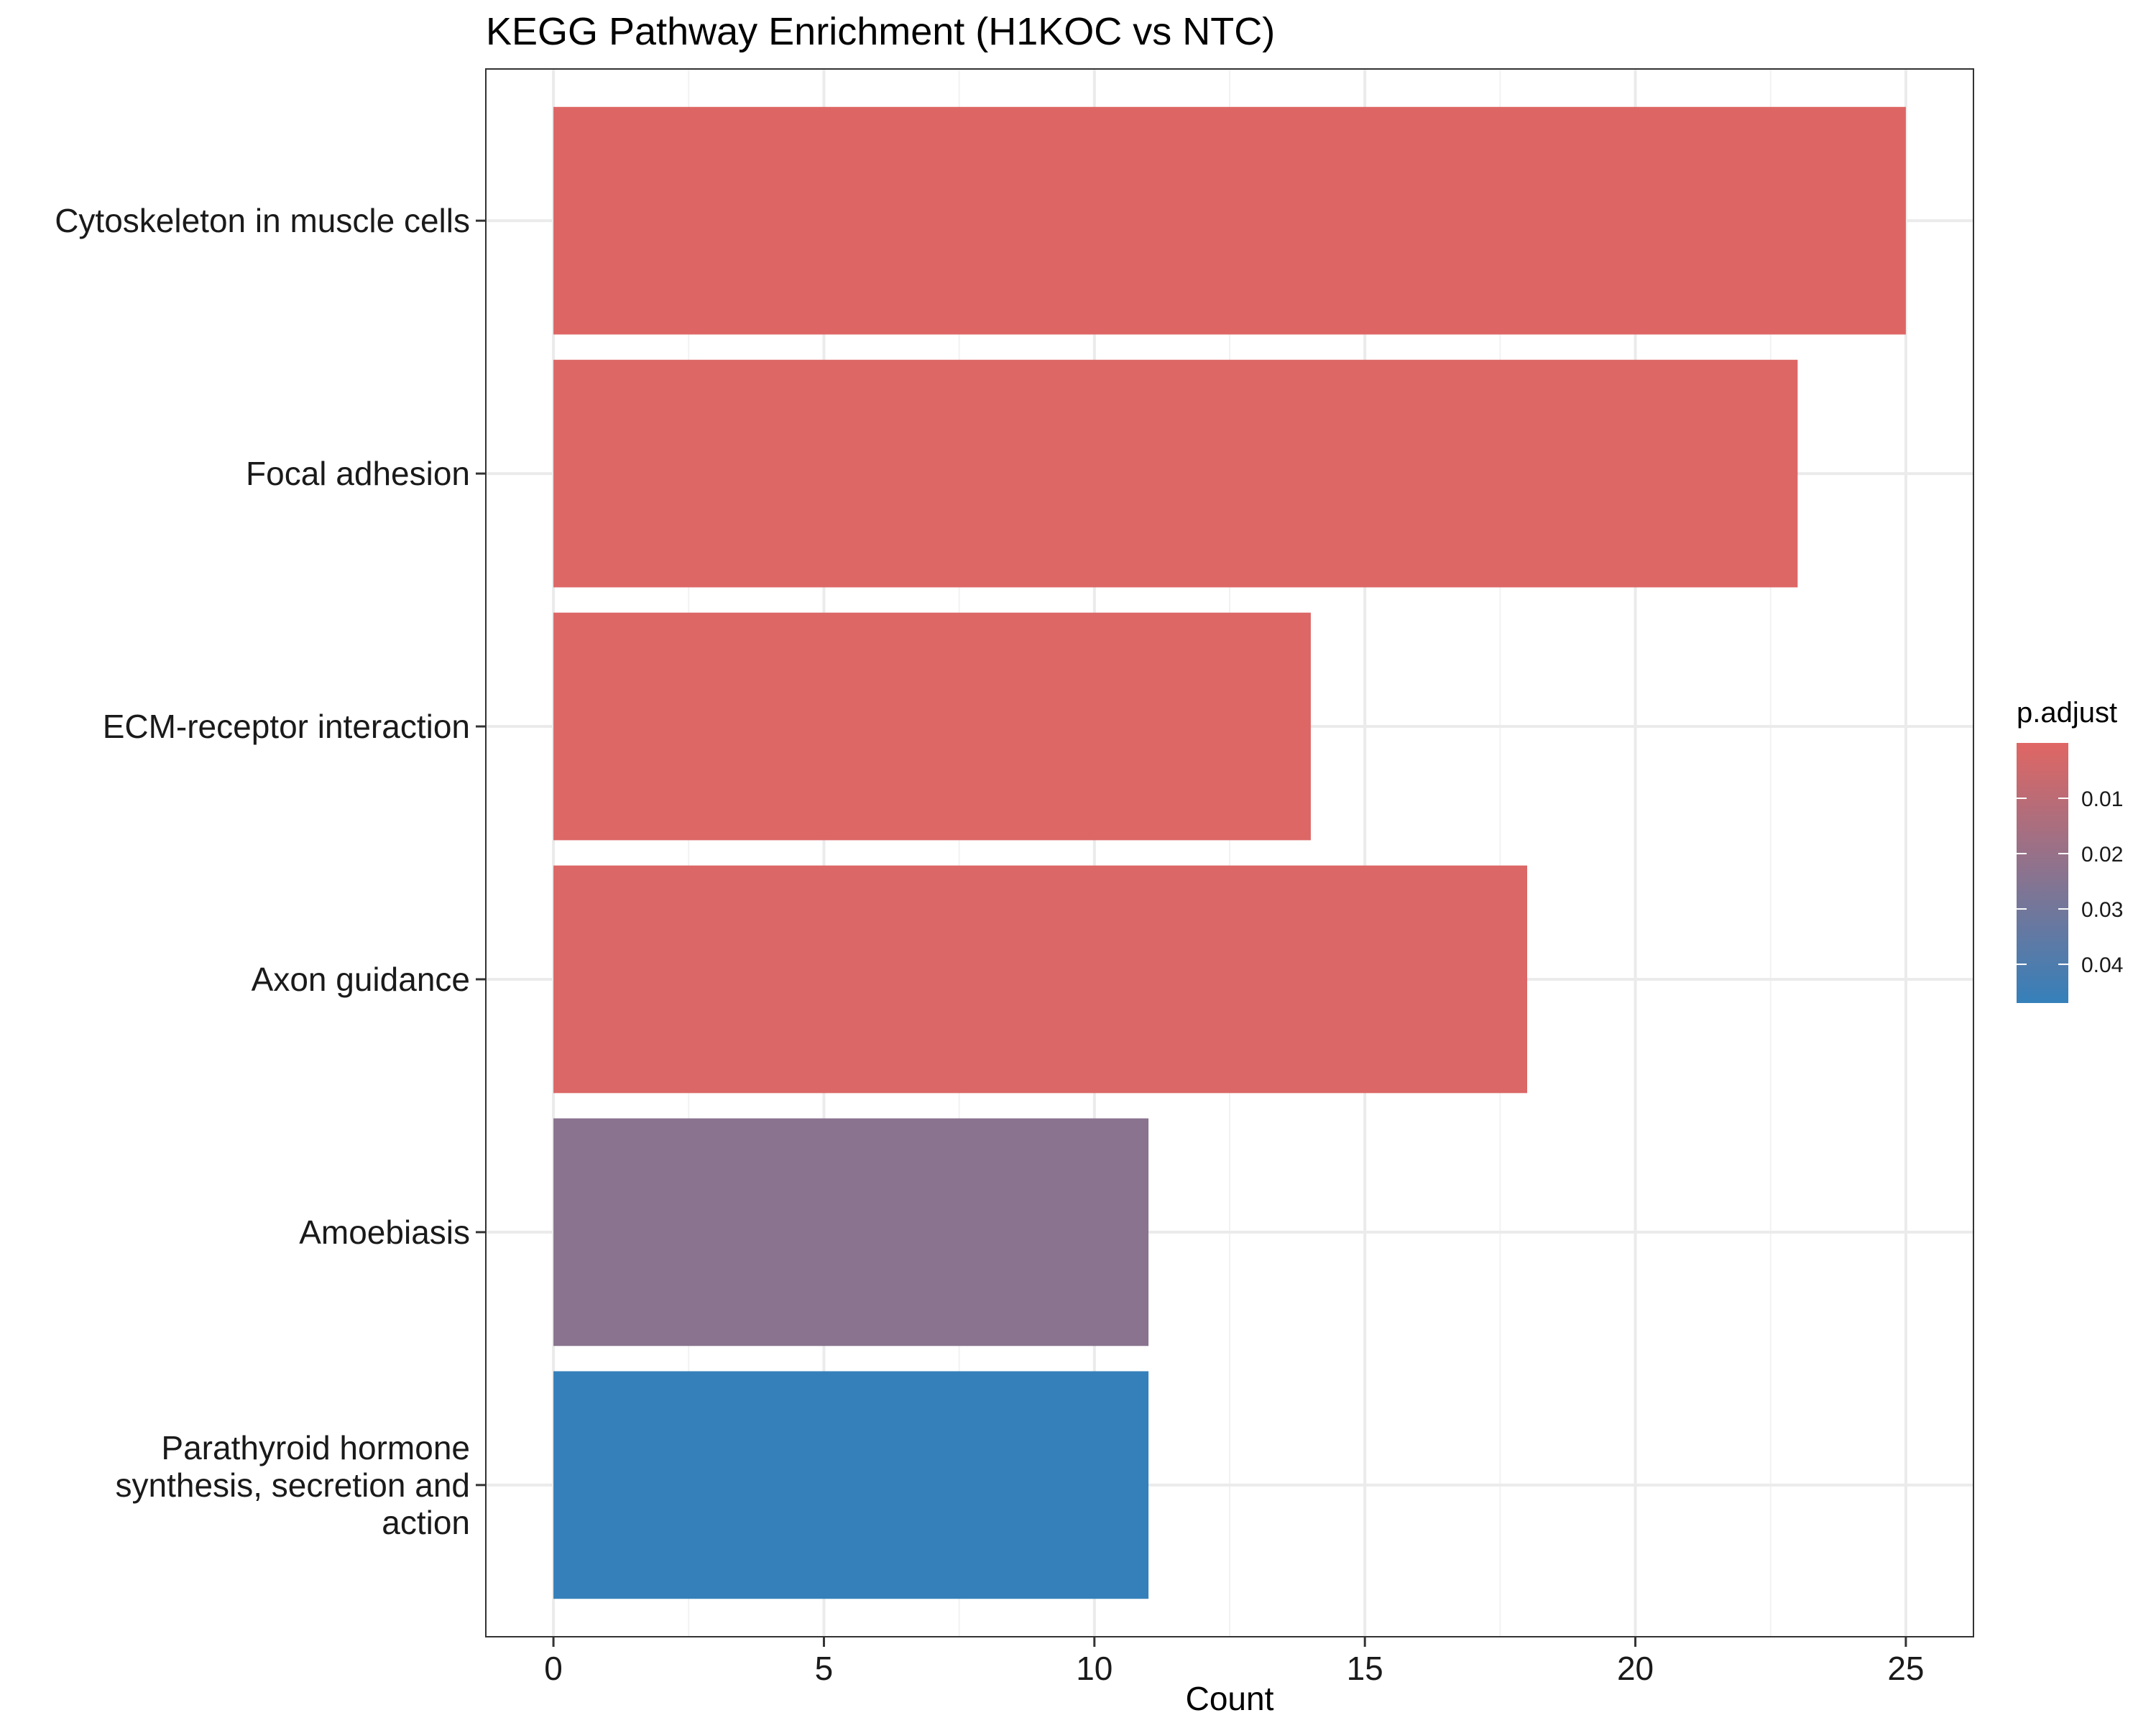 The image size is (2156, 1728). What do you see at coordinates (881, 32) in the screenshot?
I see `chart-title: KEGG Pathway Enrichment (H1KOC vs NTC)` at bounding box center [881, 32].